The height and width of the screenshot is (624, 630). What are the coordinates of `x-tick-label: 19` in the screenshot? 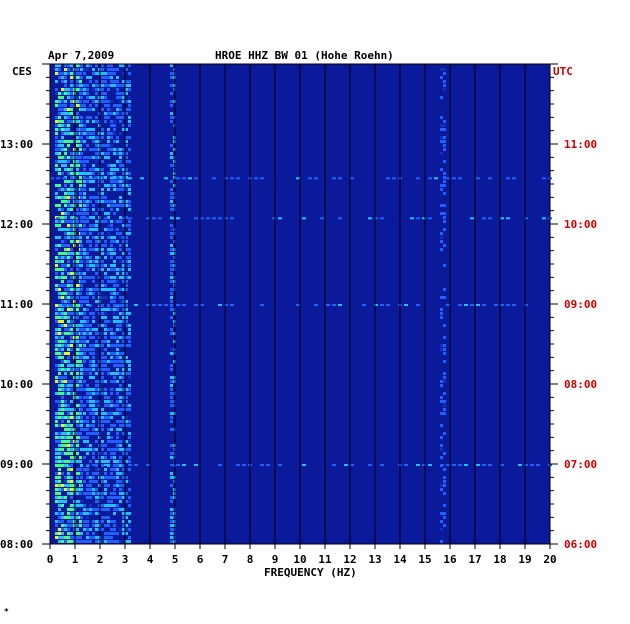 It's located at (524, 559).